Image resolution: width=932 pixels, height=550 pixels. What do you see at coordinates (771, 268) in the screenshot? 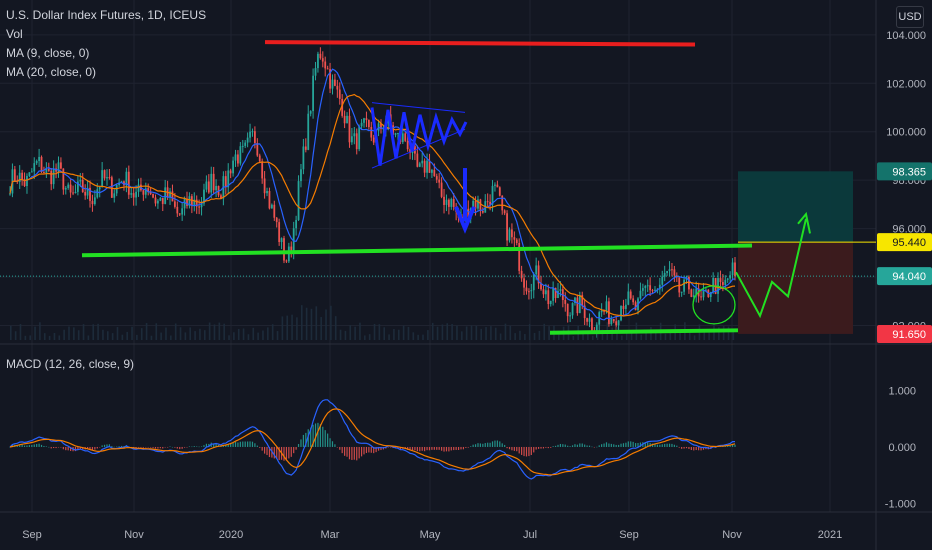
I see `projection-path` at bounding box center [771, 268].